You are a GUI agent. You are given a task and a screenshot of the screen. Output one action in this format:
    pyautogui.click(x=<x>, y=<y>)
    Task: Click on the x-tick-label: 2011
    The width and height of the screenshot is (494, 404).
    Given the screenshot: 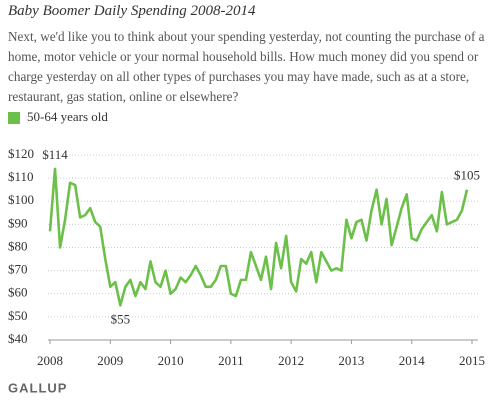 What is the action you would take?
    pyautogui.click(x=231, y=360)
    